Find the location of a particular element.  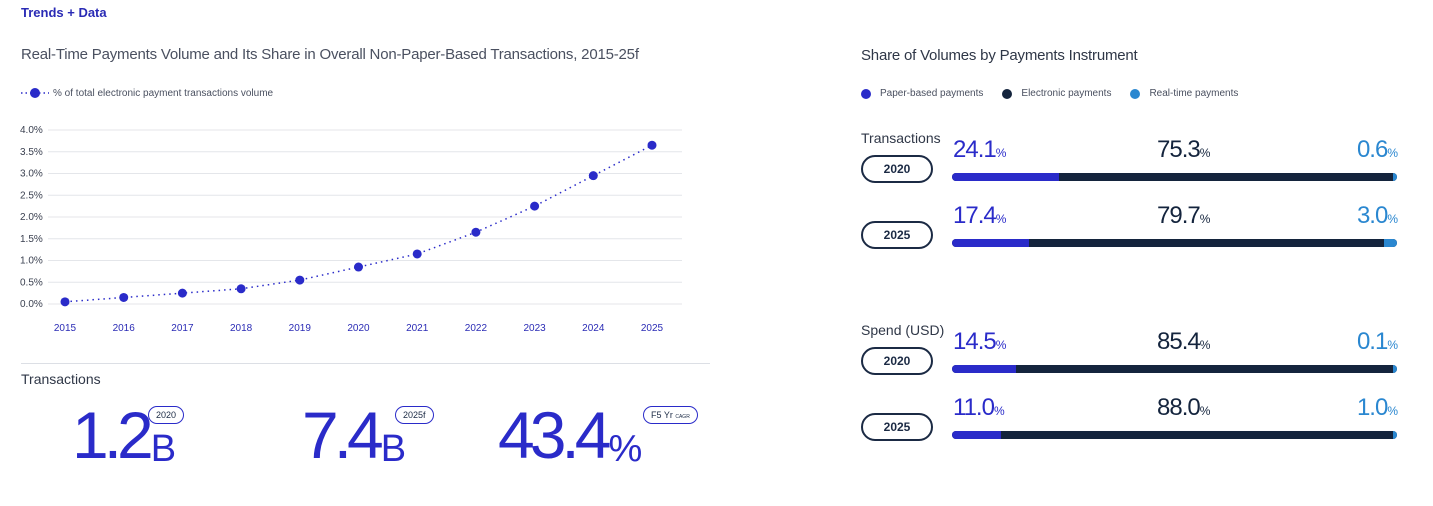

y-tick-label: 4.0% is located at coordinates (31, 130).